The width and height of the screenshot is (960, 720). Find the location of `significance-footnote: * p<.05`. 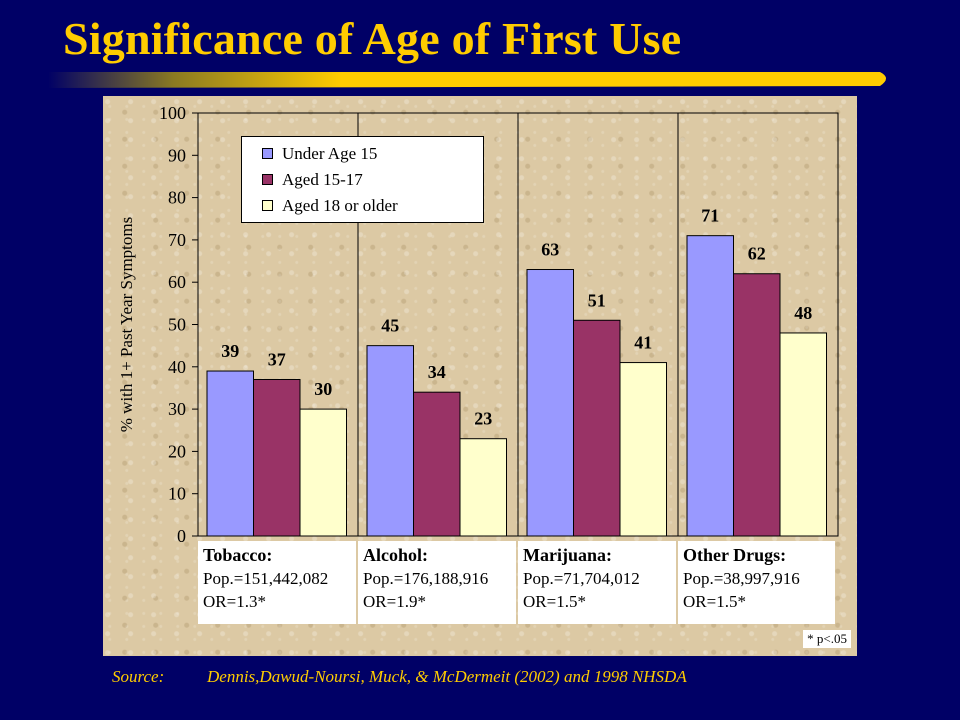

significance-footnote: * p<.05 is located at coordinates (827, 639).